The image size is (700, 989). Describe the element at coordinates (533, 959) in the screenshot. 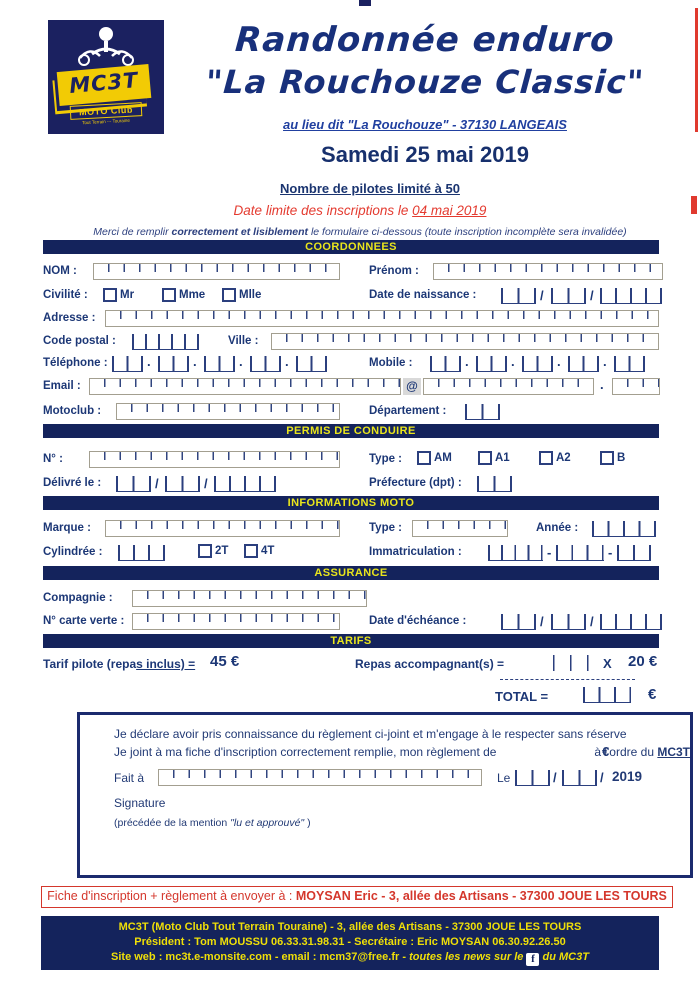

I see `facebook-icon: f` at that location.